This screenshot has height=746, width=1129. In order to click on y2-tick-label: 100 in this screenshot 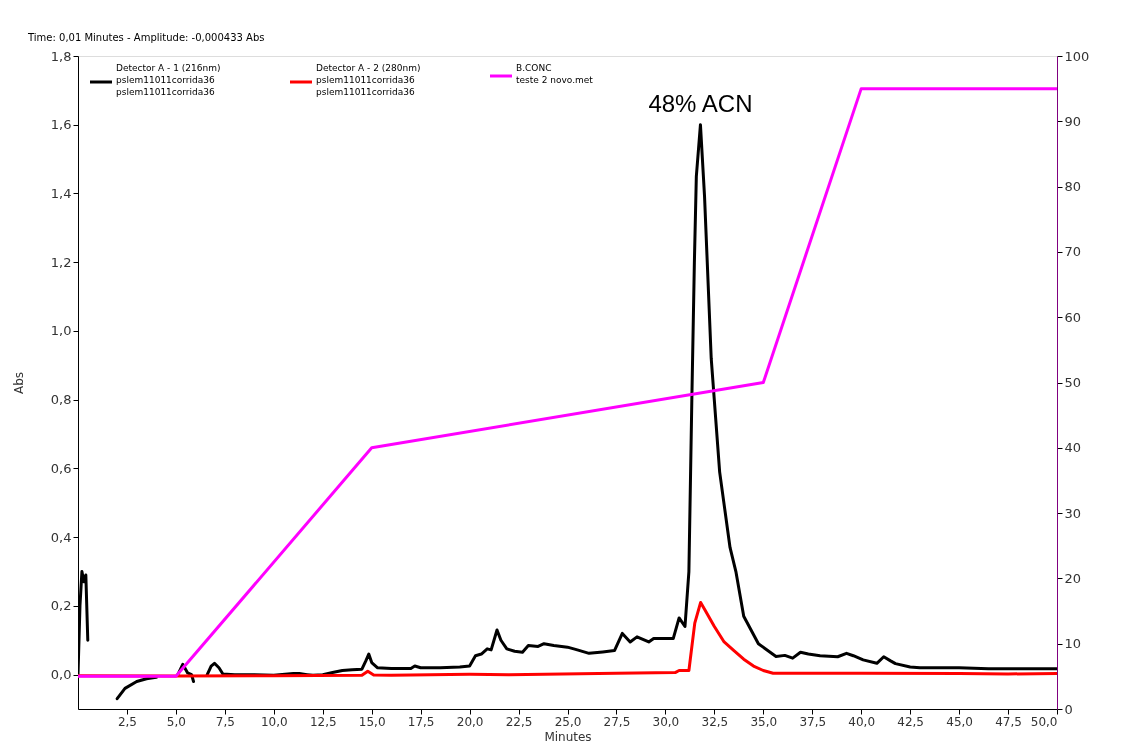, I will do `click(1077, 56)`.